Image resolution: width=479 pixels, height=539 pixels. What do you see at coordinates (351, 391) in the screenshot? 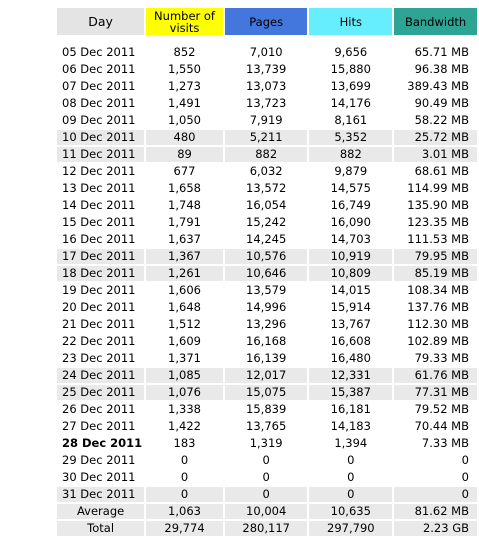
I see `cell-hits: 15,387` at bounding box center [351, 391].